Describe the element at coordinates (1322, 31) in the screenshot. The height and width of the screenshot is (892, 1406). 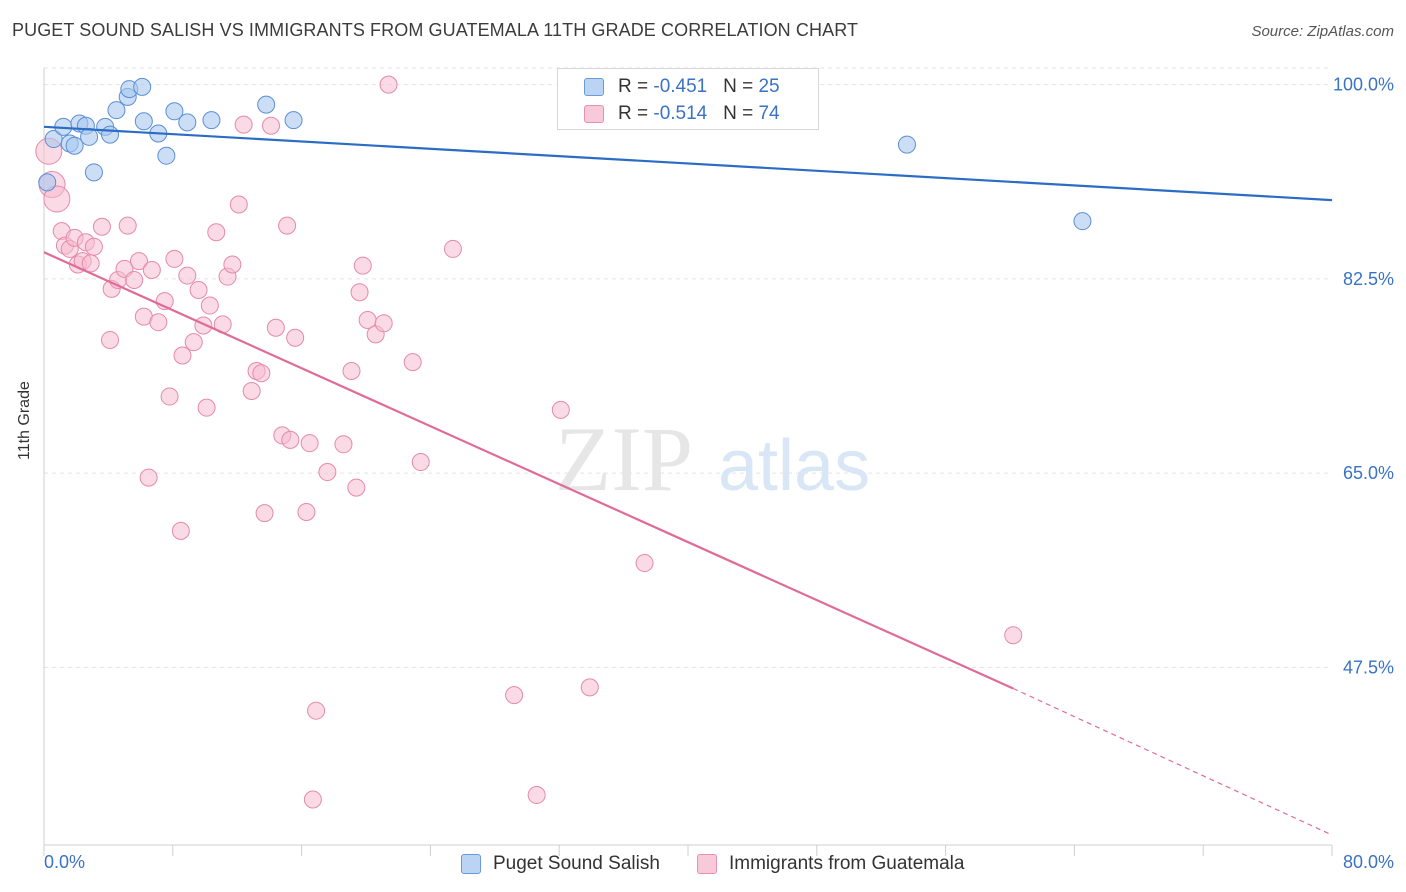
I see `source-label: Source: ZipAtlas.com` at that location.